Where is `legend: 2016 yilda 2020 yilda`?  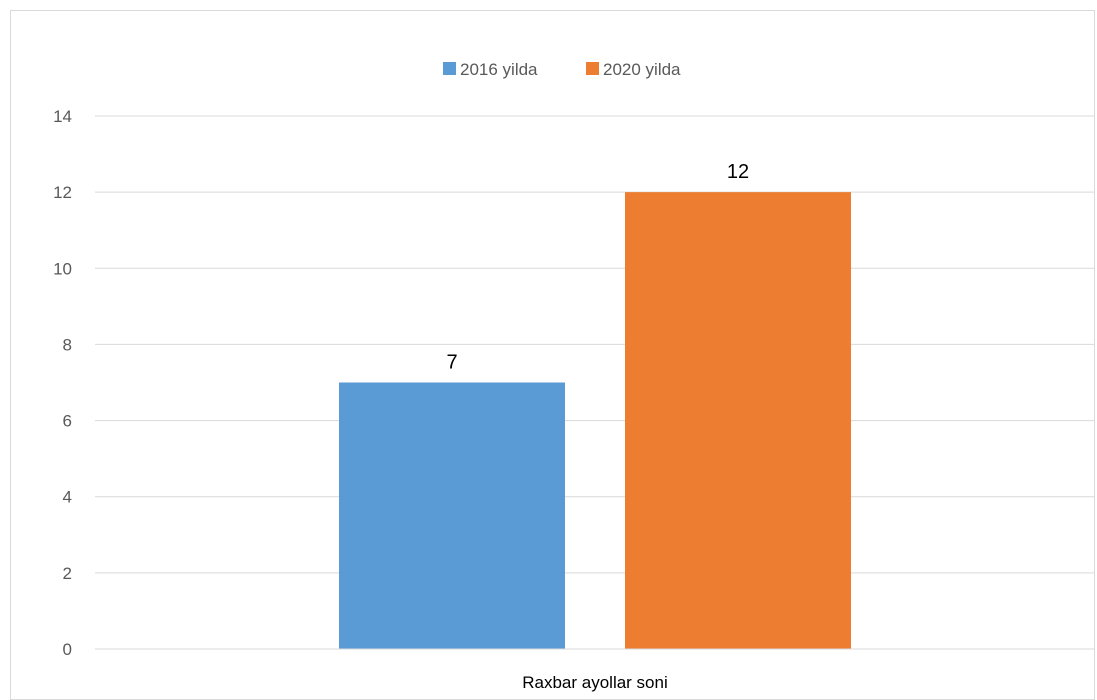 legend: 2016 yilda 2020 yilda is located at coordinates (562, 69).